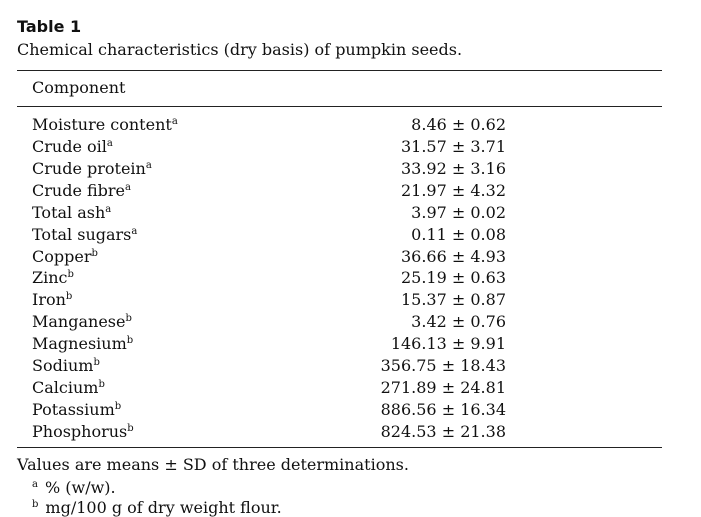  Describe the element at coordinates (453, 190) in the screenshot. I see `component-value: 21.97 ± 4.32` at that location.